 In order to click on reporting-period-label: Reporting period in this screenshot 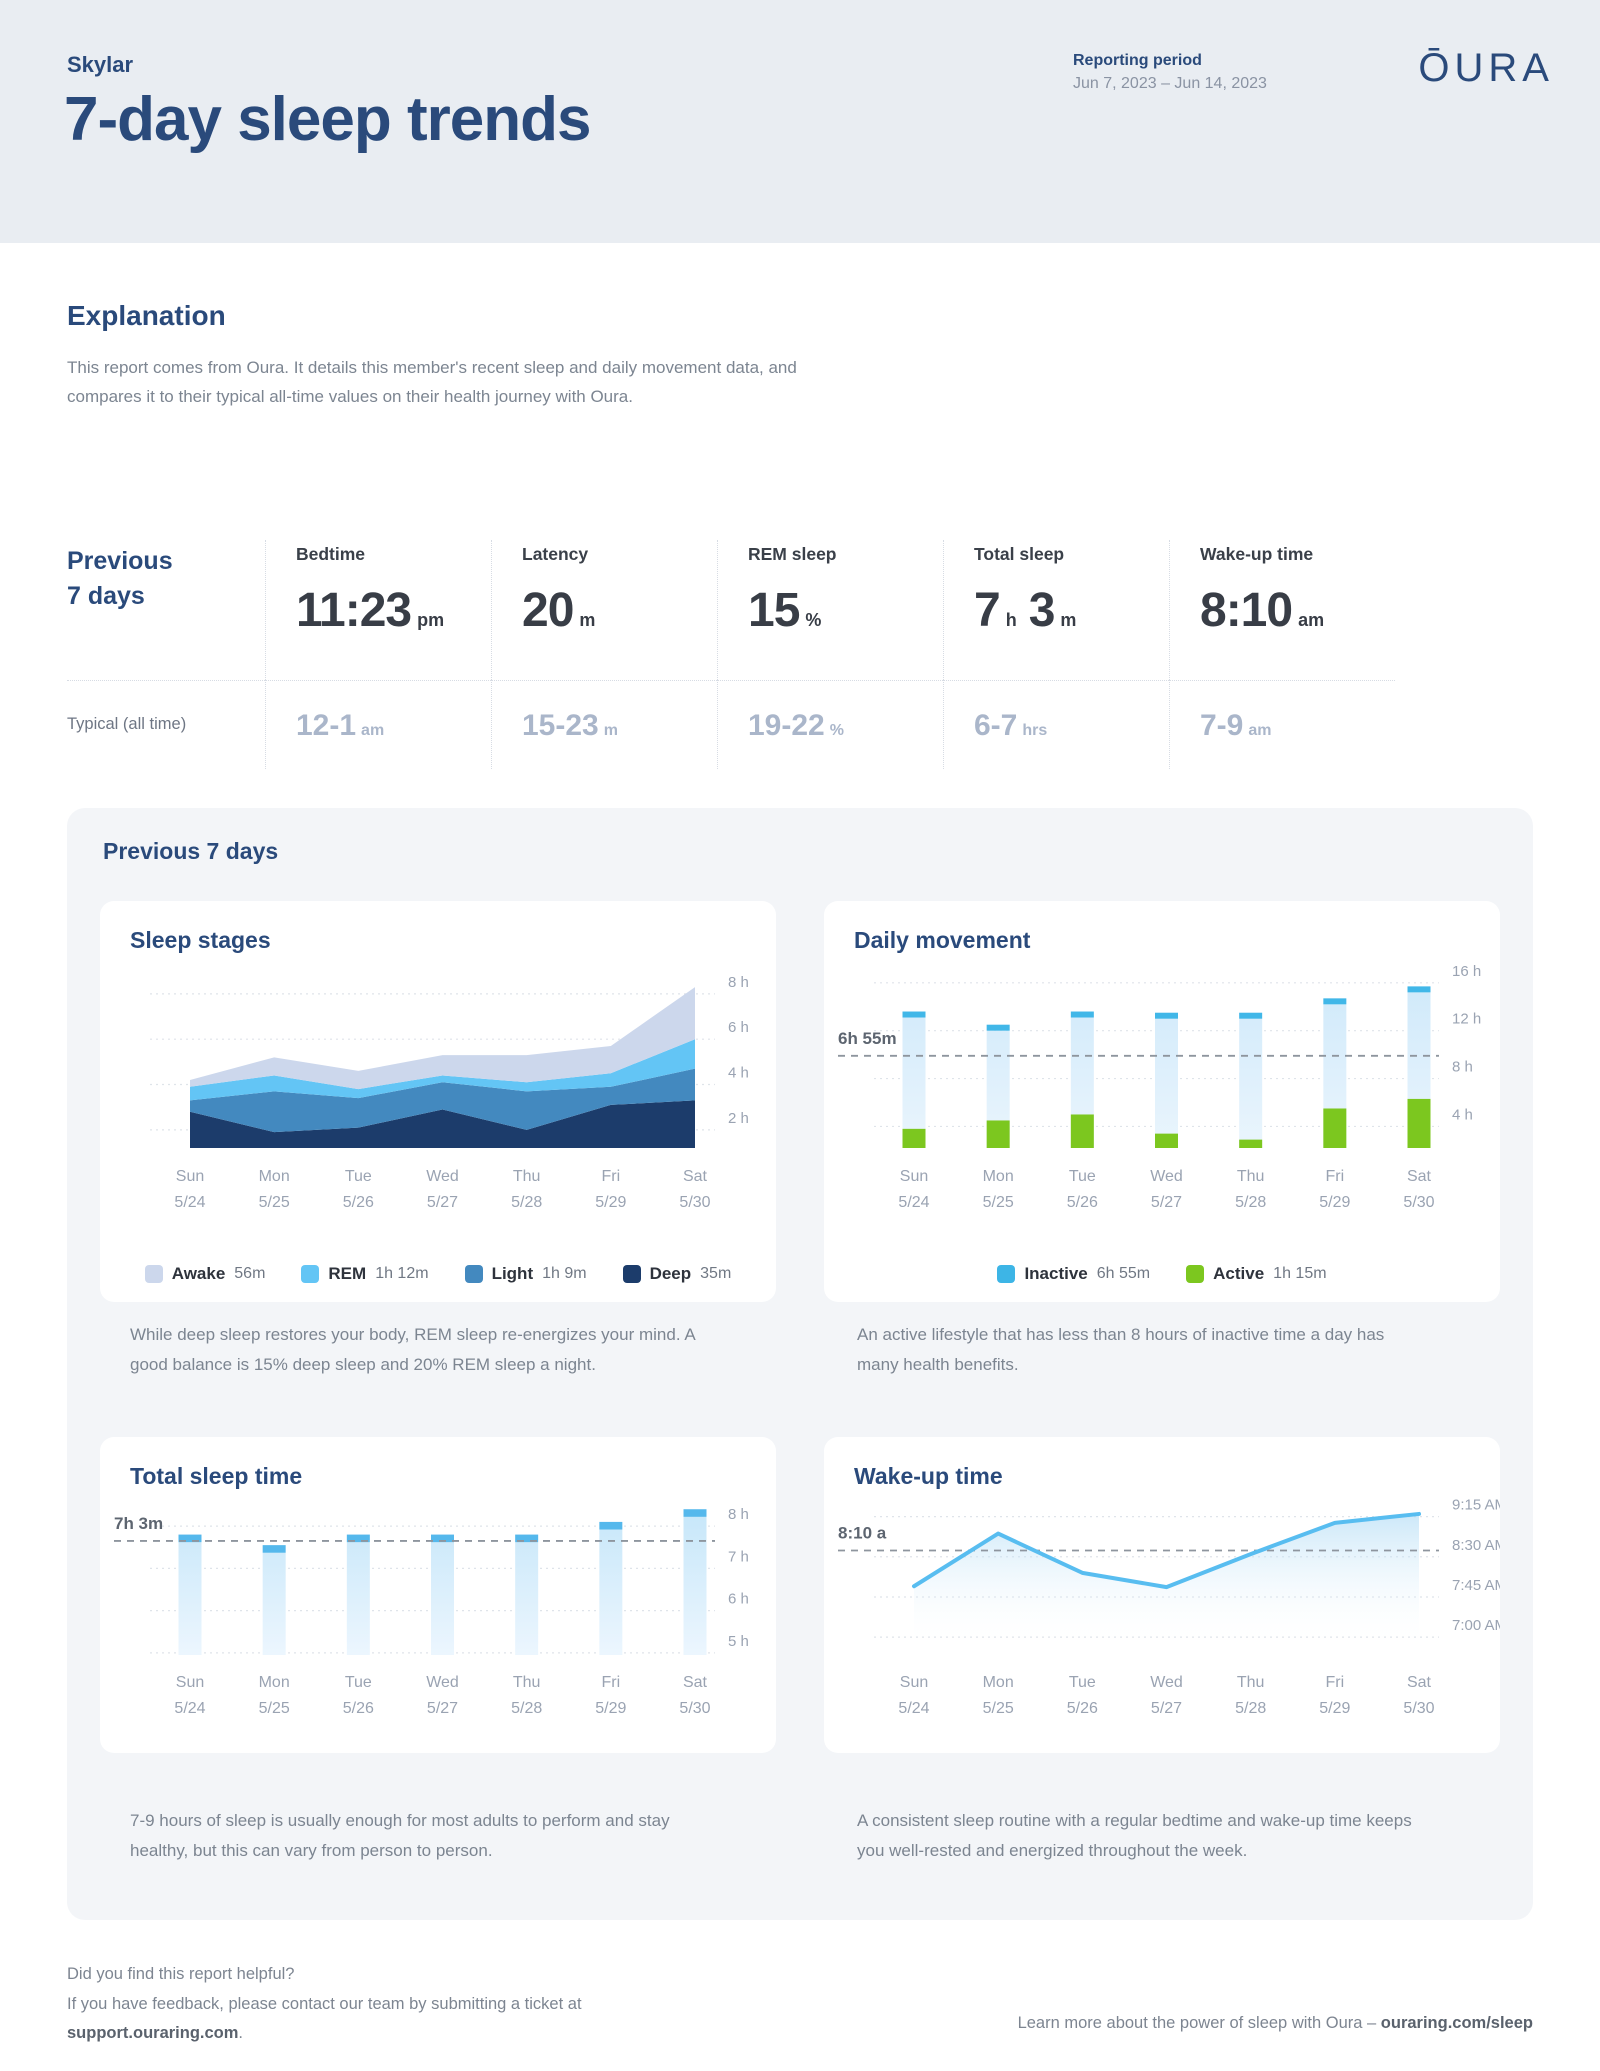, I will do `click(1137, 60)`.